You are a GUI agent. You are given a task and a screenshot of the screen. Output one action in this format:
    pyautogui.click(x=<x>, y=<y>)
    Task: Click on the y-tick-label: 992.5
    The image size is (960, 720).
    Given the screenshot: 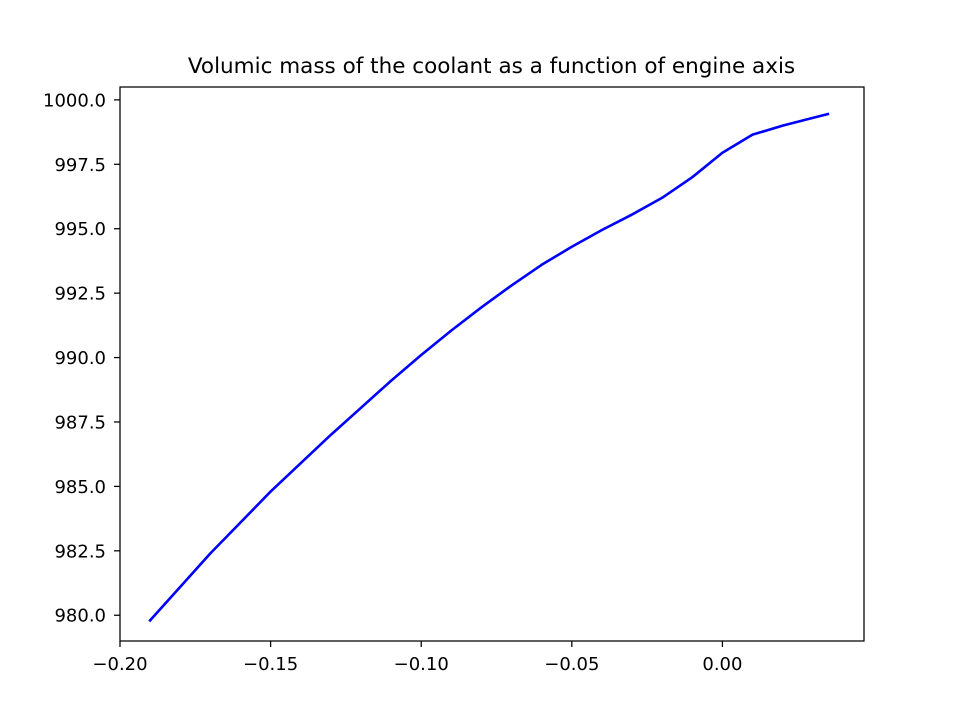 What is the action you would take?
    pyautogui.click(x=80, y=294)
    